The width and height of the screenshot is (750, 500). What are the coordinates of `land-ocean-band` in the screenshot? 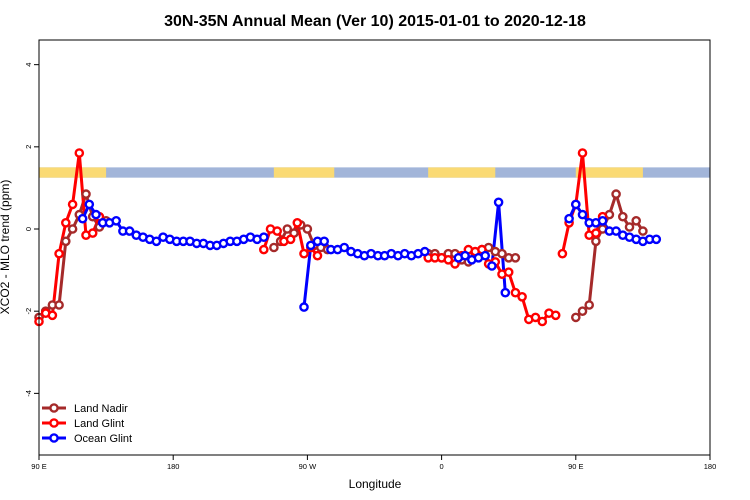 It's located at (374, 172).